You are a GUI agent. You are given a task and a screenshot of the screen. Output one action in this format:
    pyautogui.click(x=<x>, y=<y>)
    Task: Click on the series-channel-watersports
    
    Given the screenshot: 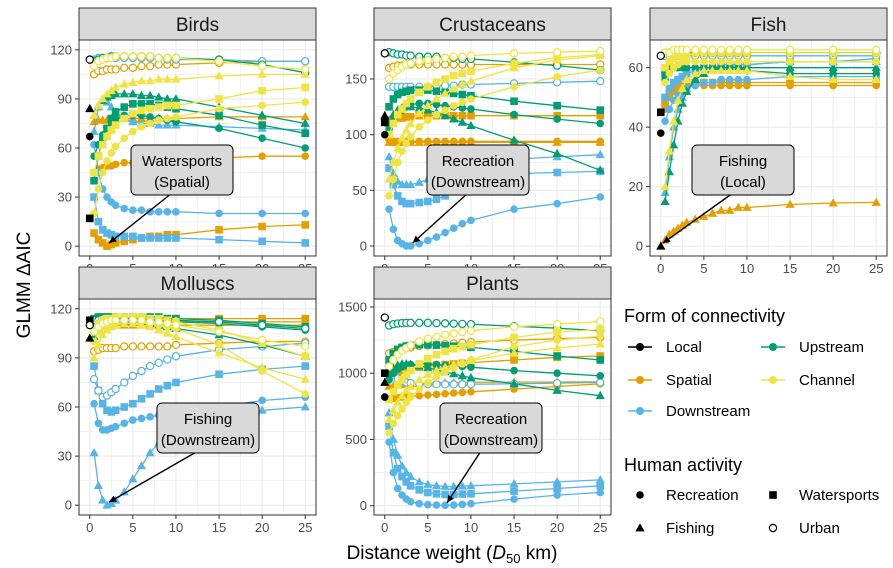 What is the action you would take?
    pyautogui.click(x=495, y=364)
    